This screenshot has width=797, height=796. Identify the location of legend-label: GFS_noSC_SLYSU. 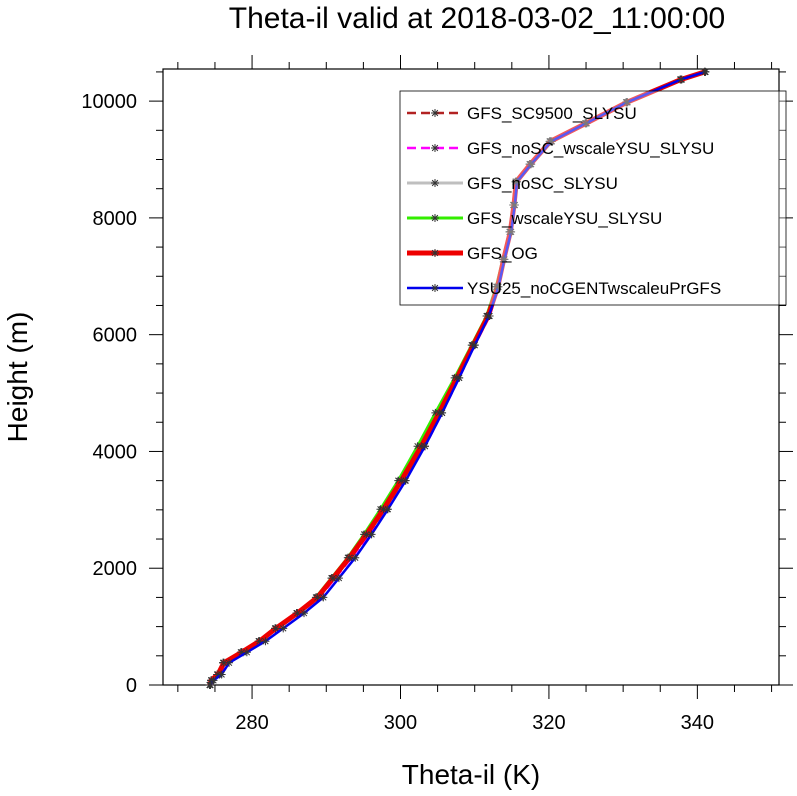
(542, 183).